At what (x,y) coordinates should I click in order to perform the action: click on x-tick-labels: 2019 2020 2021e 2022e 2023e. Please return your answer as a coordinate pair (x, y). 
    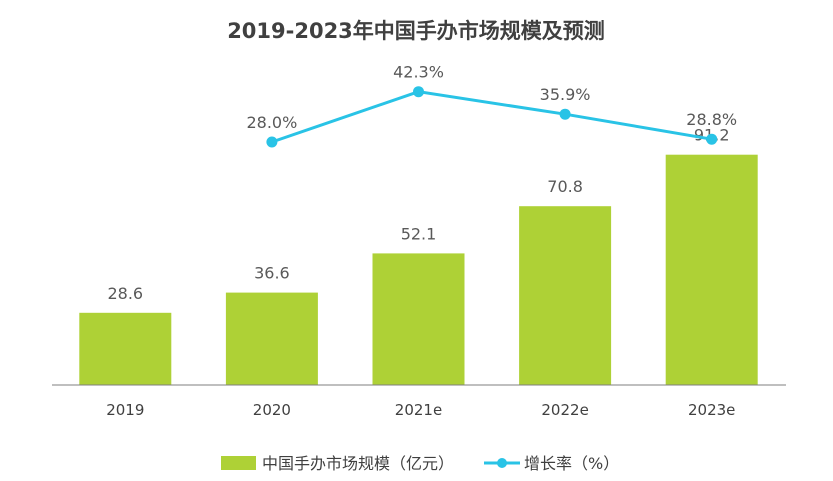
    Looking at the image, I should click on (420, 410).